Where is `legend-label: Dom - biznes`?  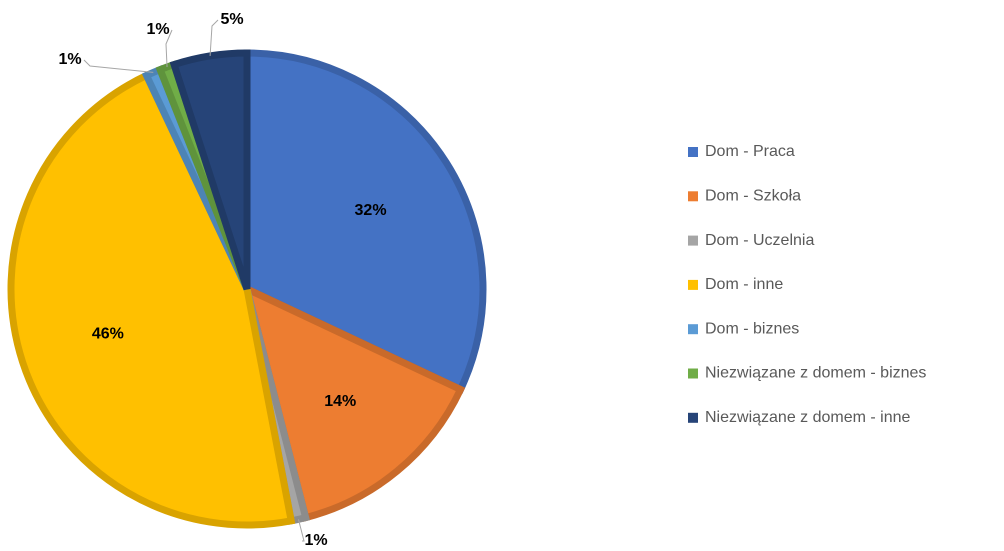 legend-label: Dom - biznes is located at coordinates (752, 328).